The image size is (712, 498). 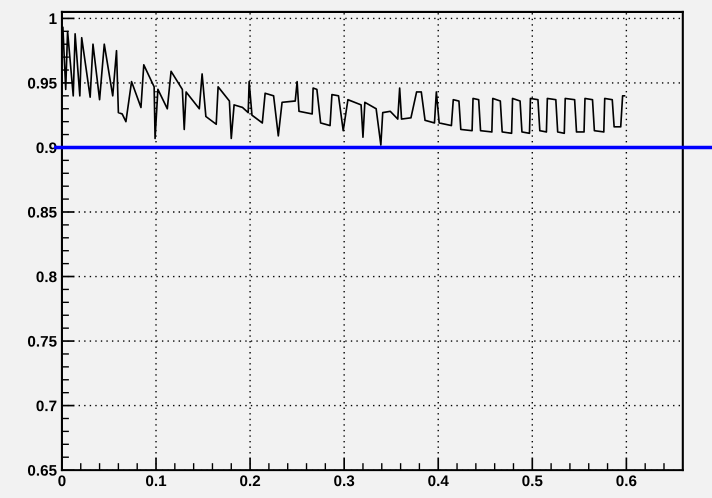 I want to click on x-tick-label: 0, so click(x=62, y=480).